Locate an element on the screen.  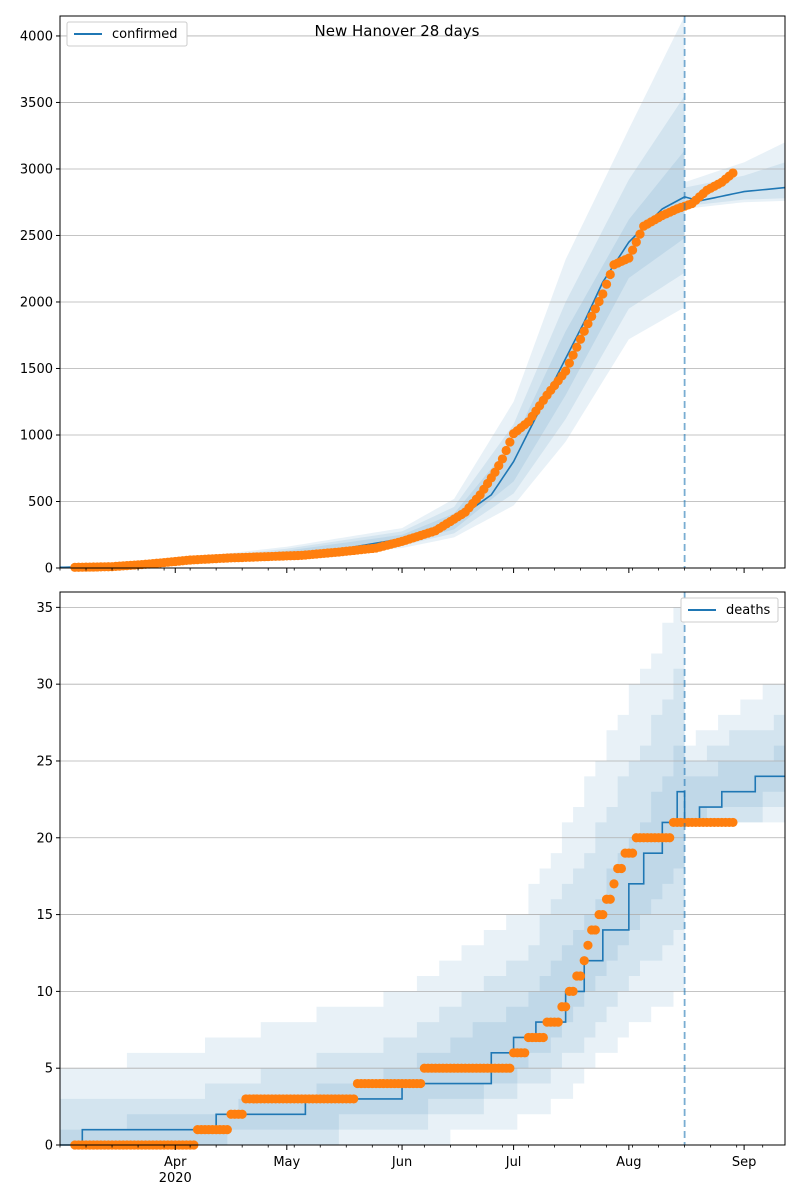
y-tick-label: 3500 is located at coordinates (36, 103).